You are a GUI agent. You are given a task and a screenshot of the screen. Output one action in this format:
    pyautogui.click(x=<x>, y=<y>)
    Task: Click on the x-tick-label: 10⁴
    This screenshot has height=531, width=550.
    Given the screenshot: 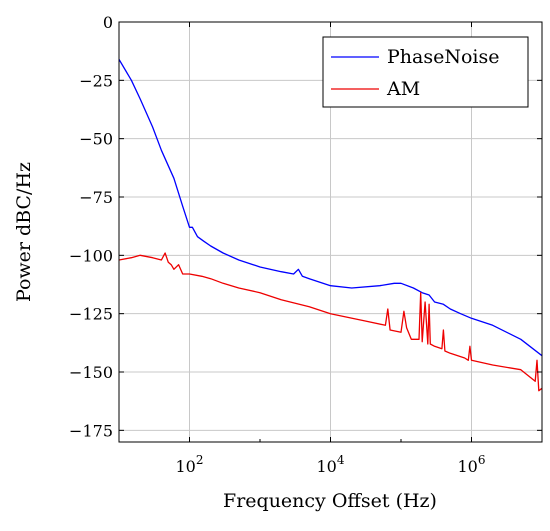 What is the action you would take?
    pyautogui.click(x=331, y=464)
    